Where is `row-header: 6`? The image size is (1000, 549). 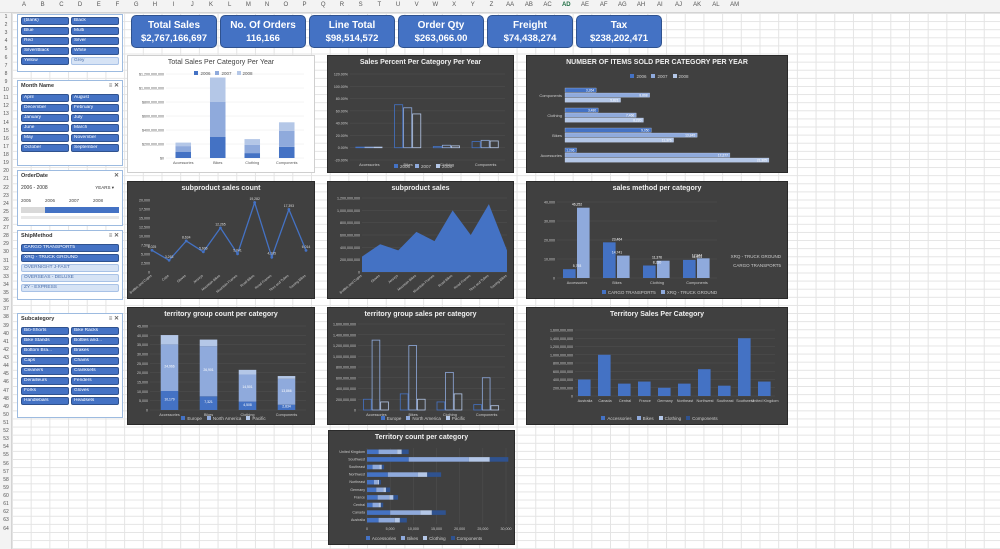 row-header: 6 is located at coordinates (6, 57).